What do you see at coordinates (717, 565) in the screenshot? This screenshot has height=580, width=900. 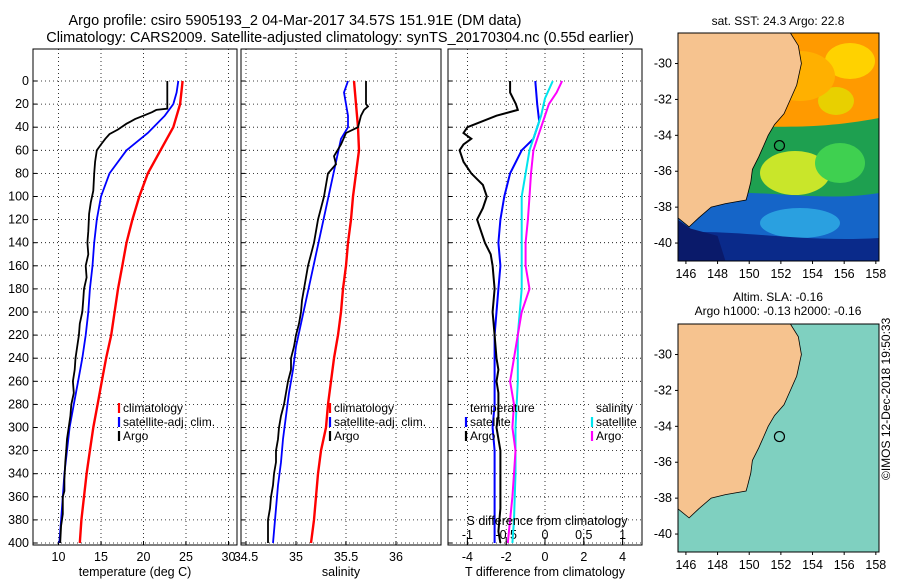 I see `map-x-tick-label: 148` at bounding box center [717, 565].